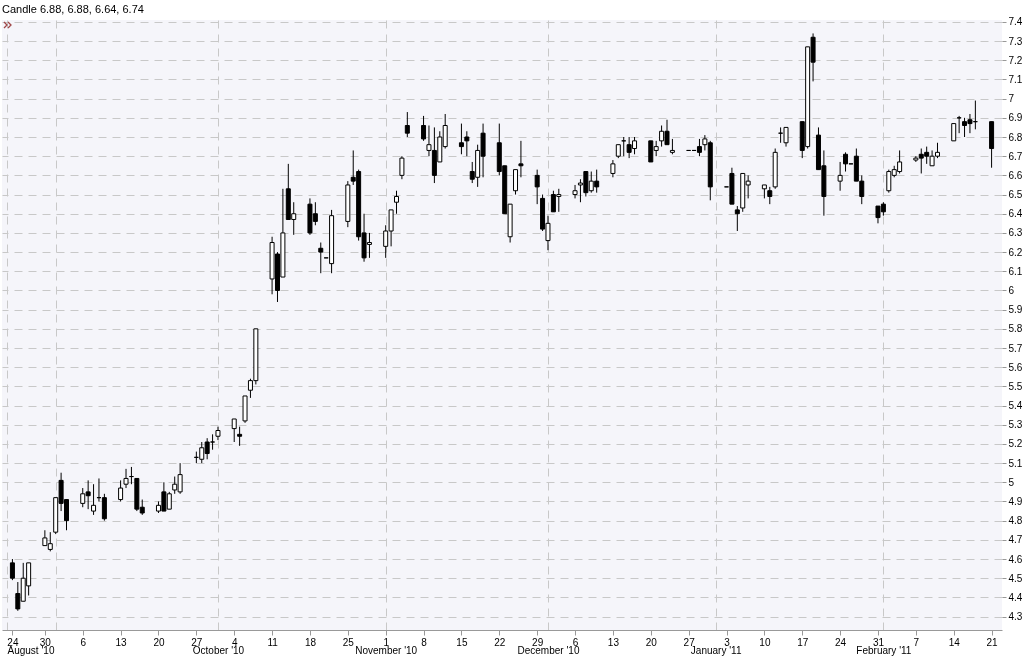 This screenshot has width=1032, height=658. What do you see at coordinates (500, 642) in the screenshot?
I see `x-tick-label: 22` at bounding box center [500, 642].